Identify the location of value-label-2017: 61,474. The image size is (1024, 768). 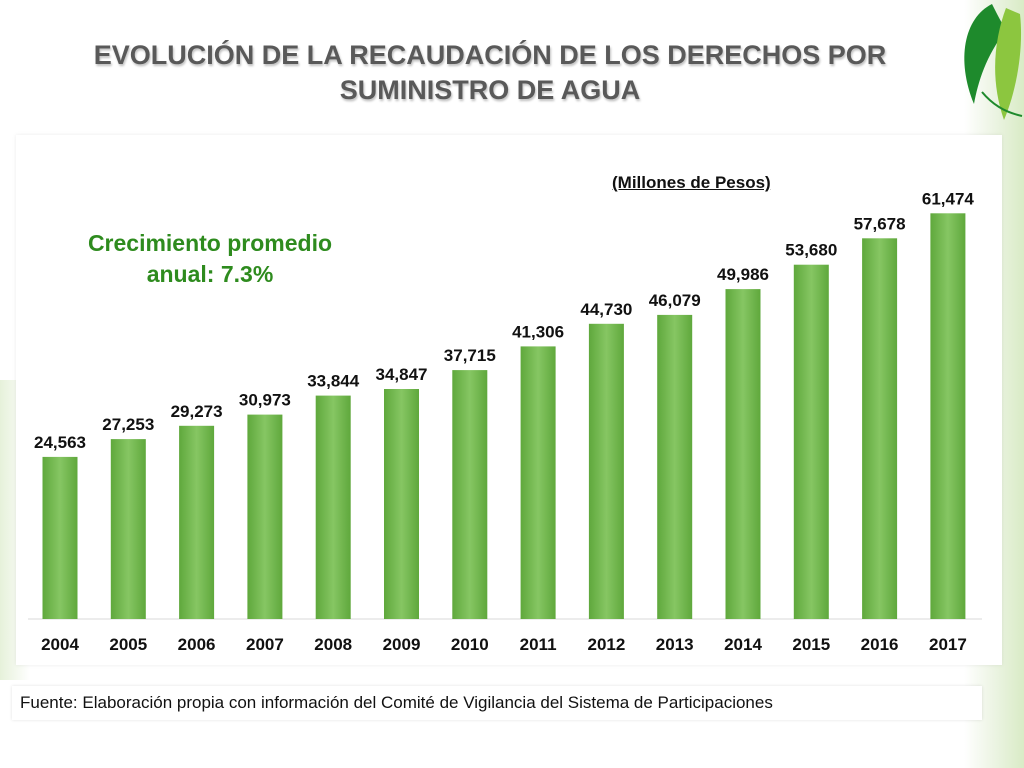
(948, 198).